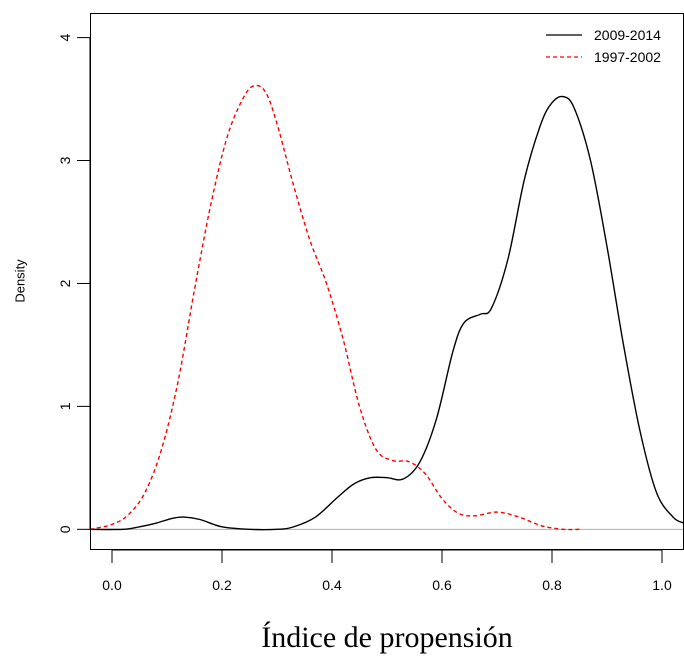 The width and height of the screenshot is (684, 662). I want to click on y-tick-label: 3, so click(65, 160).